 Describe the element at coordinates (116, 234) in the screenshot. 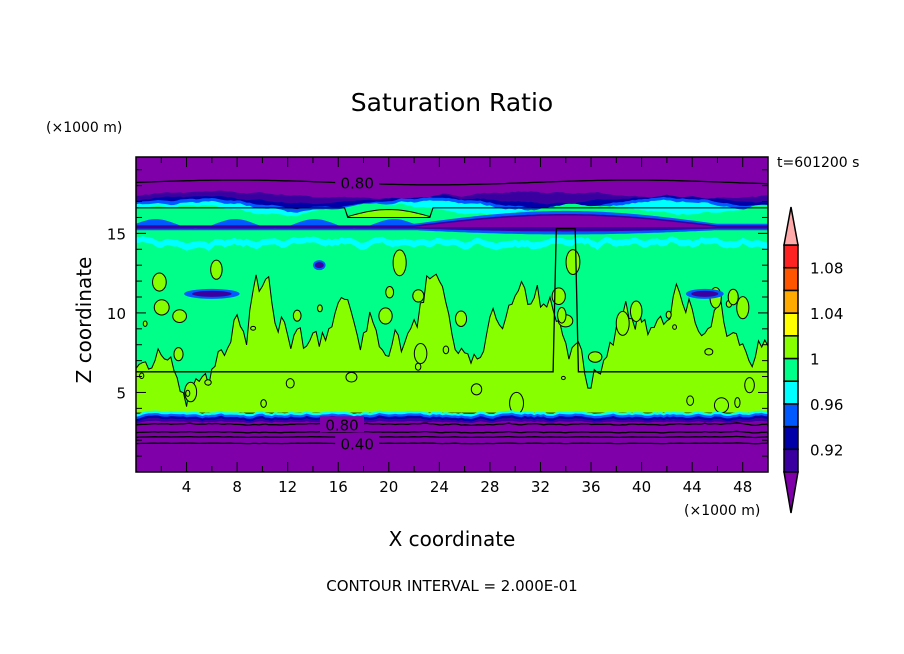

I see `y-tick-label: 15` at that location.